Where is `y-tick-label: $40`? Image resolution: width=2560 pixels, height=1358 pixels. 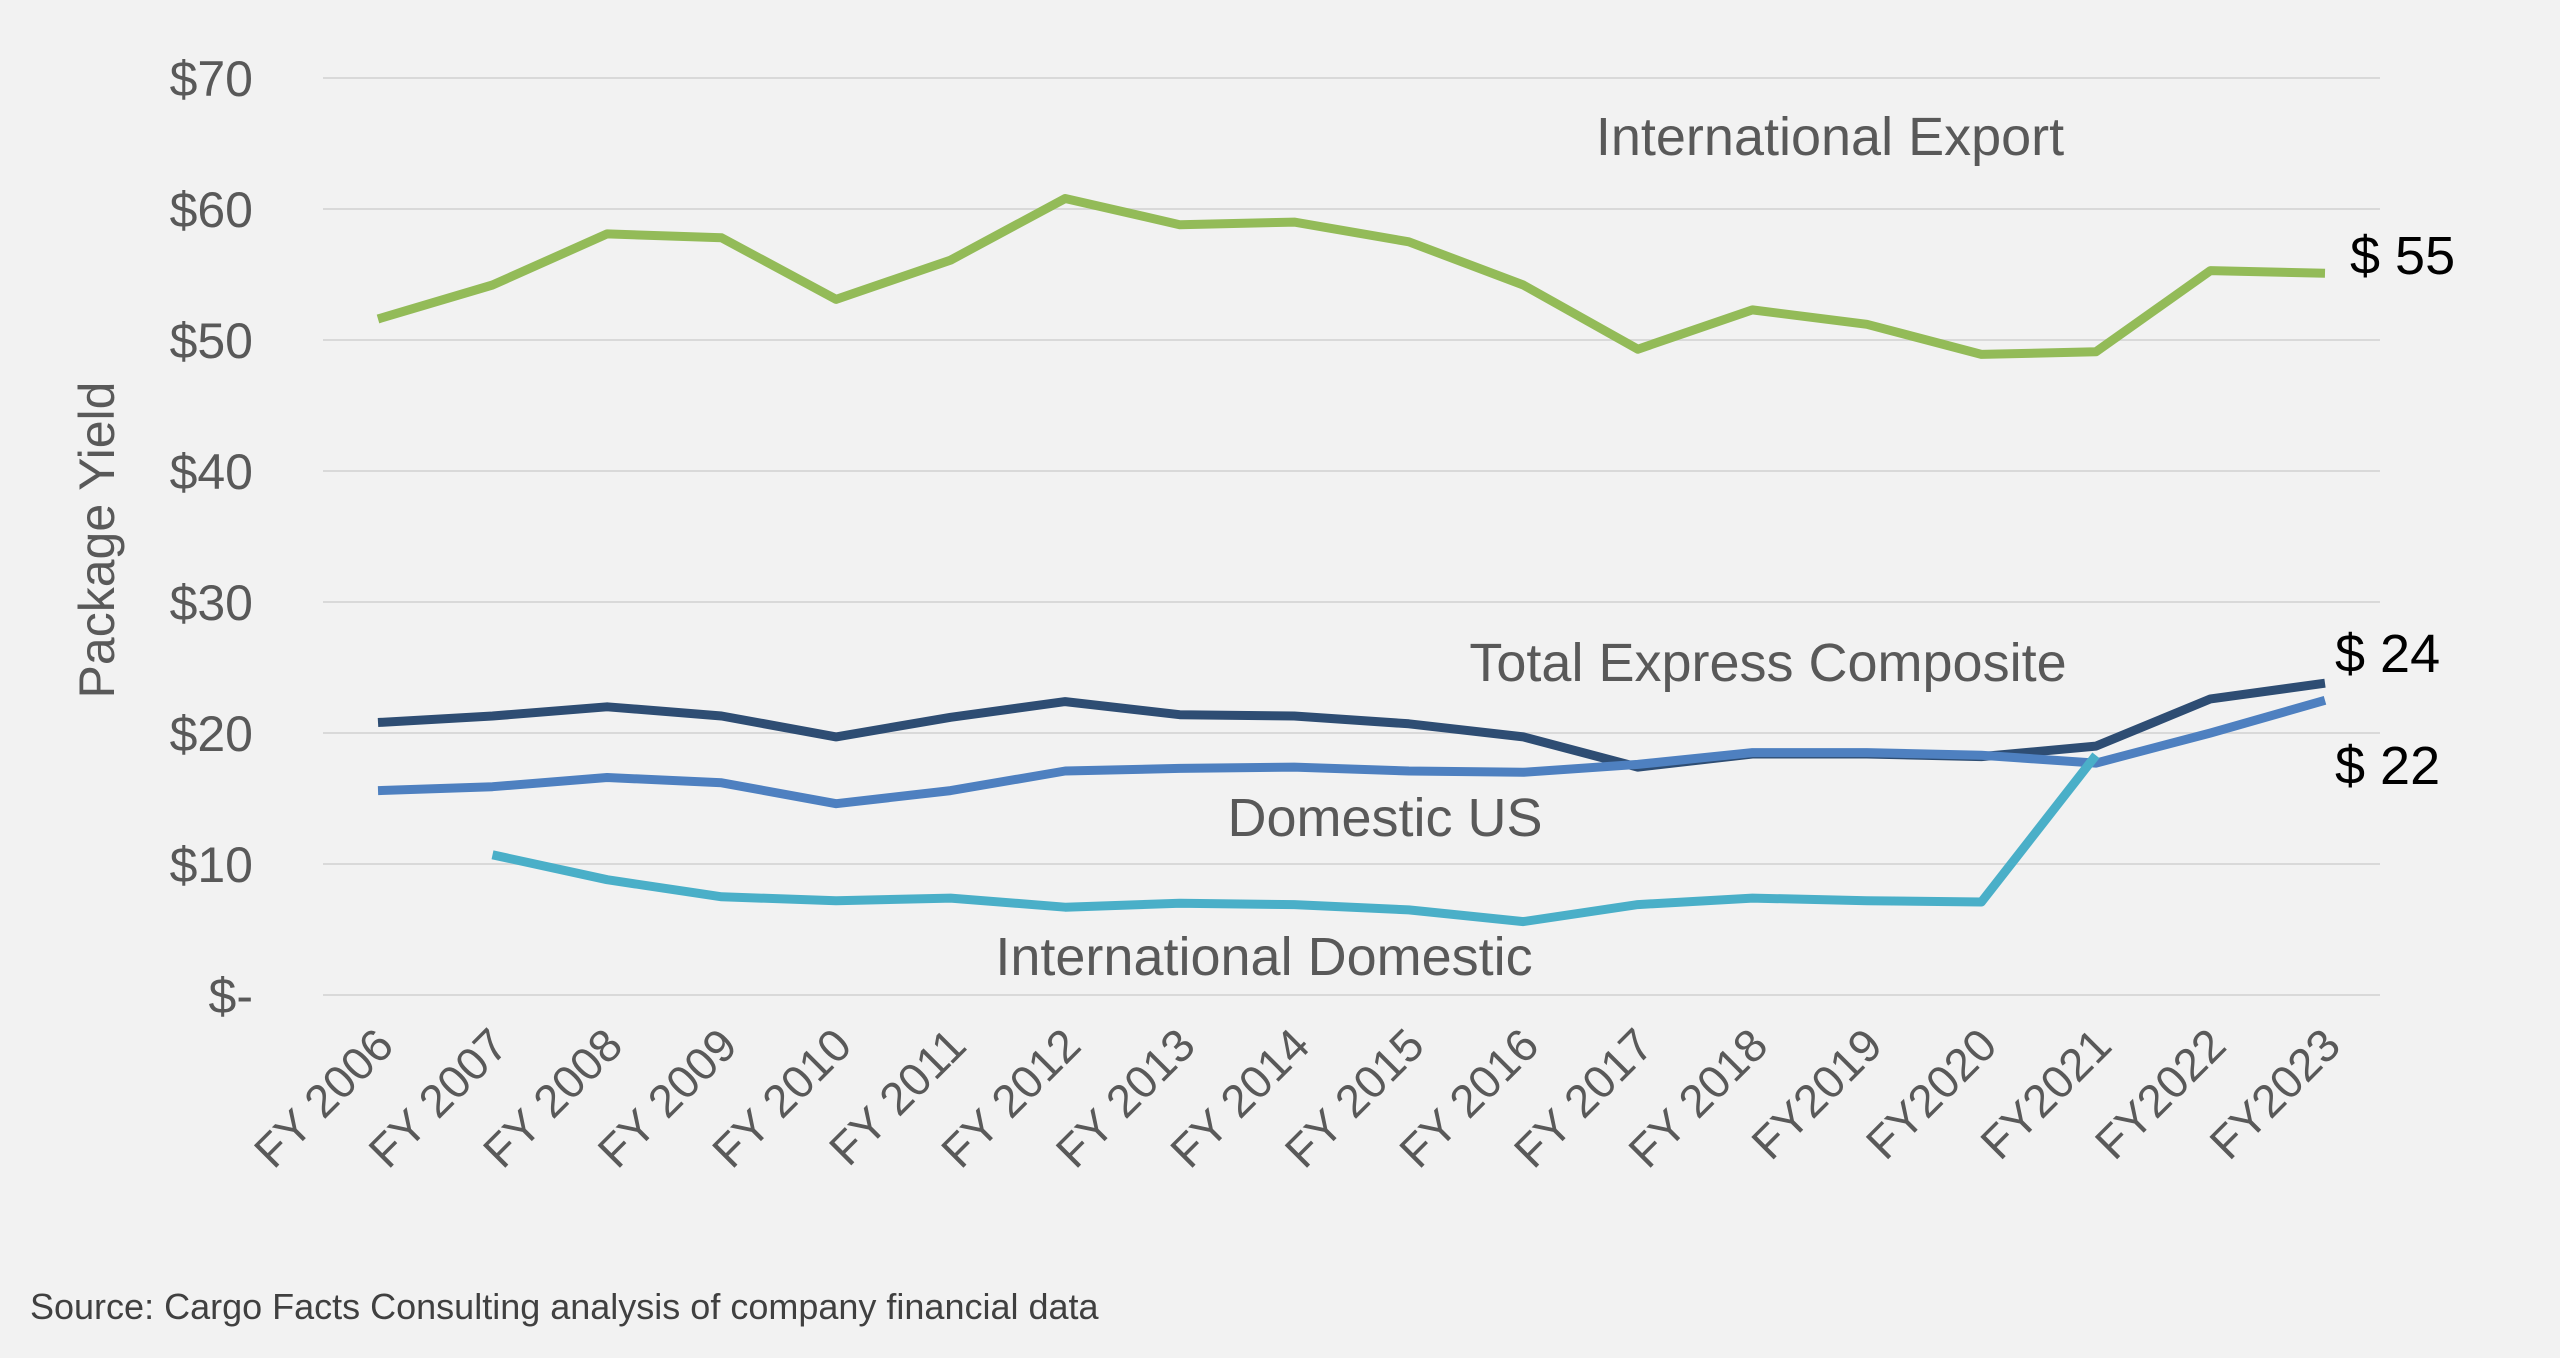
y-tick-label: $40 is located at coordinates (211, 472).